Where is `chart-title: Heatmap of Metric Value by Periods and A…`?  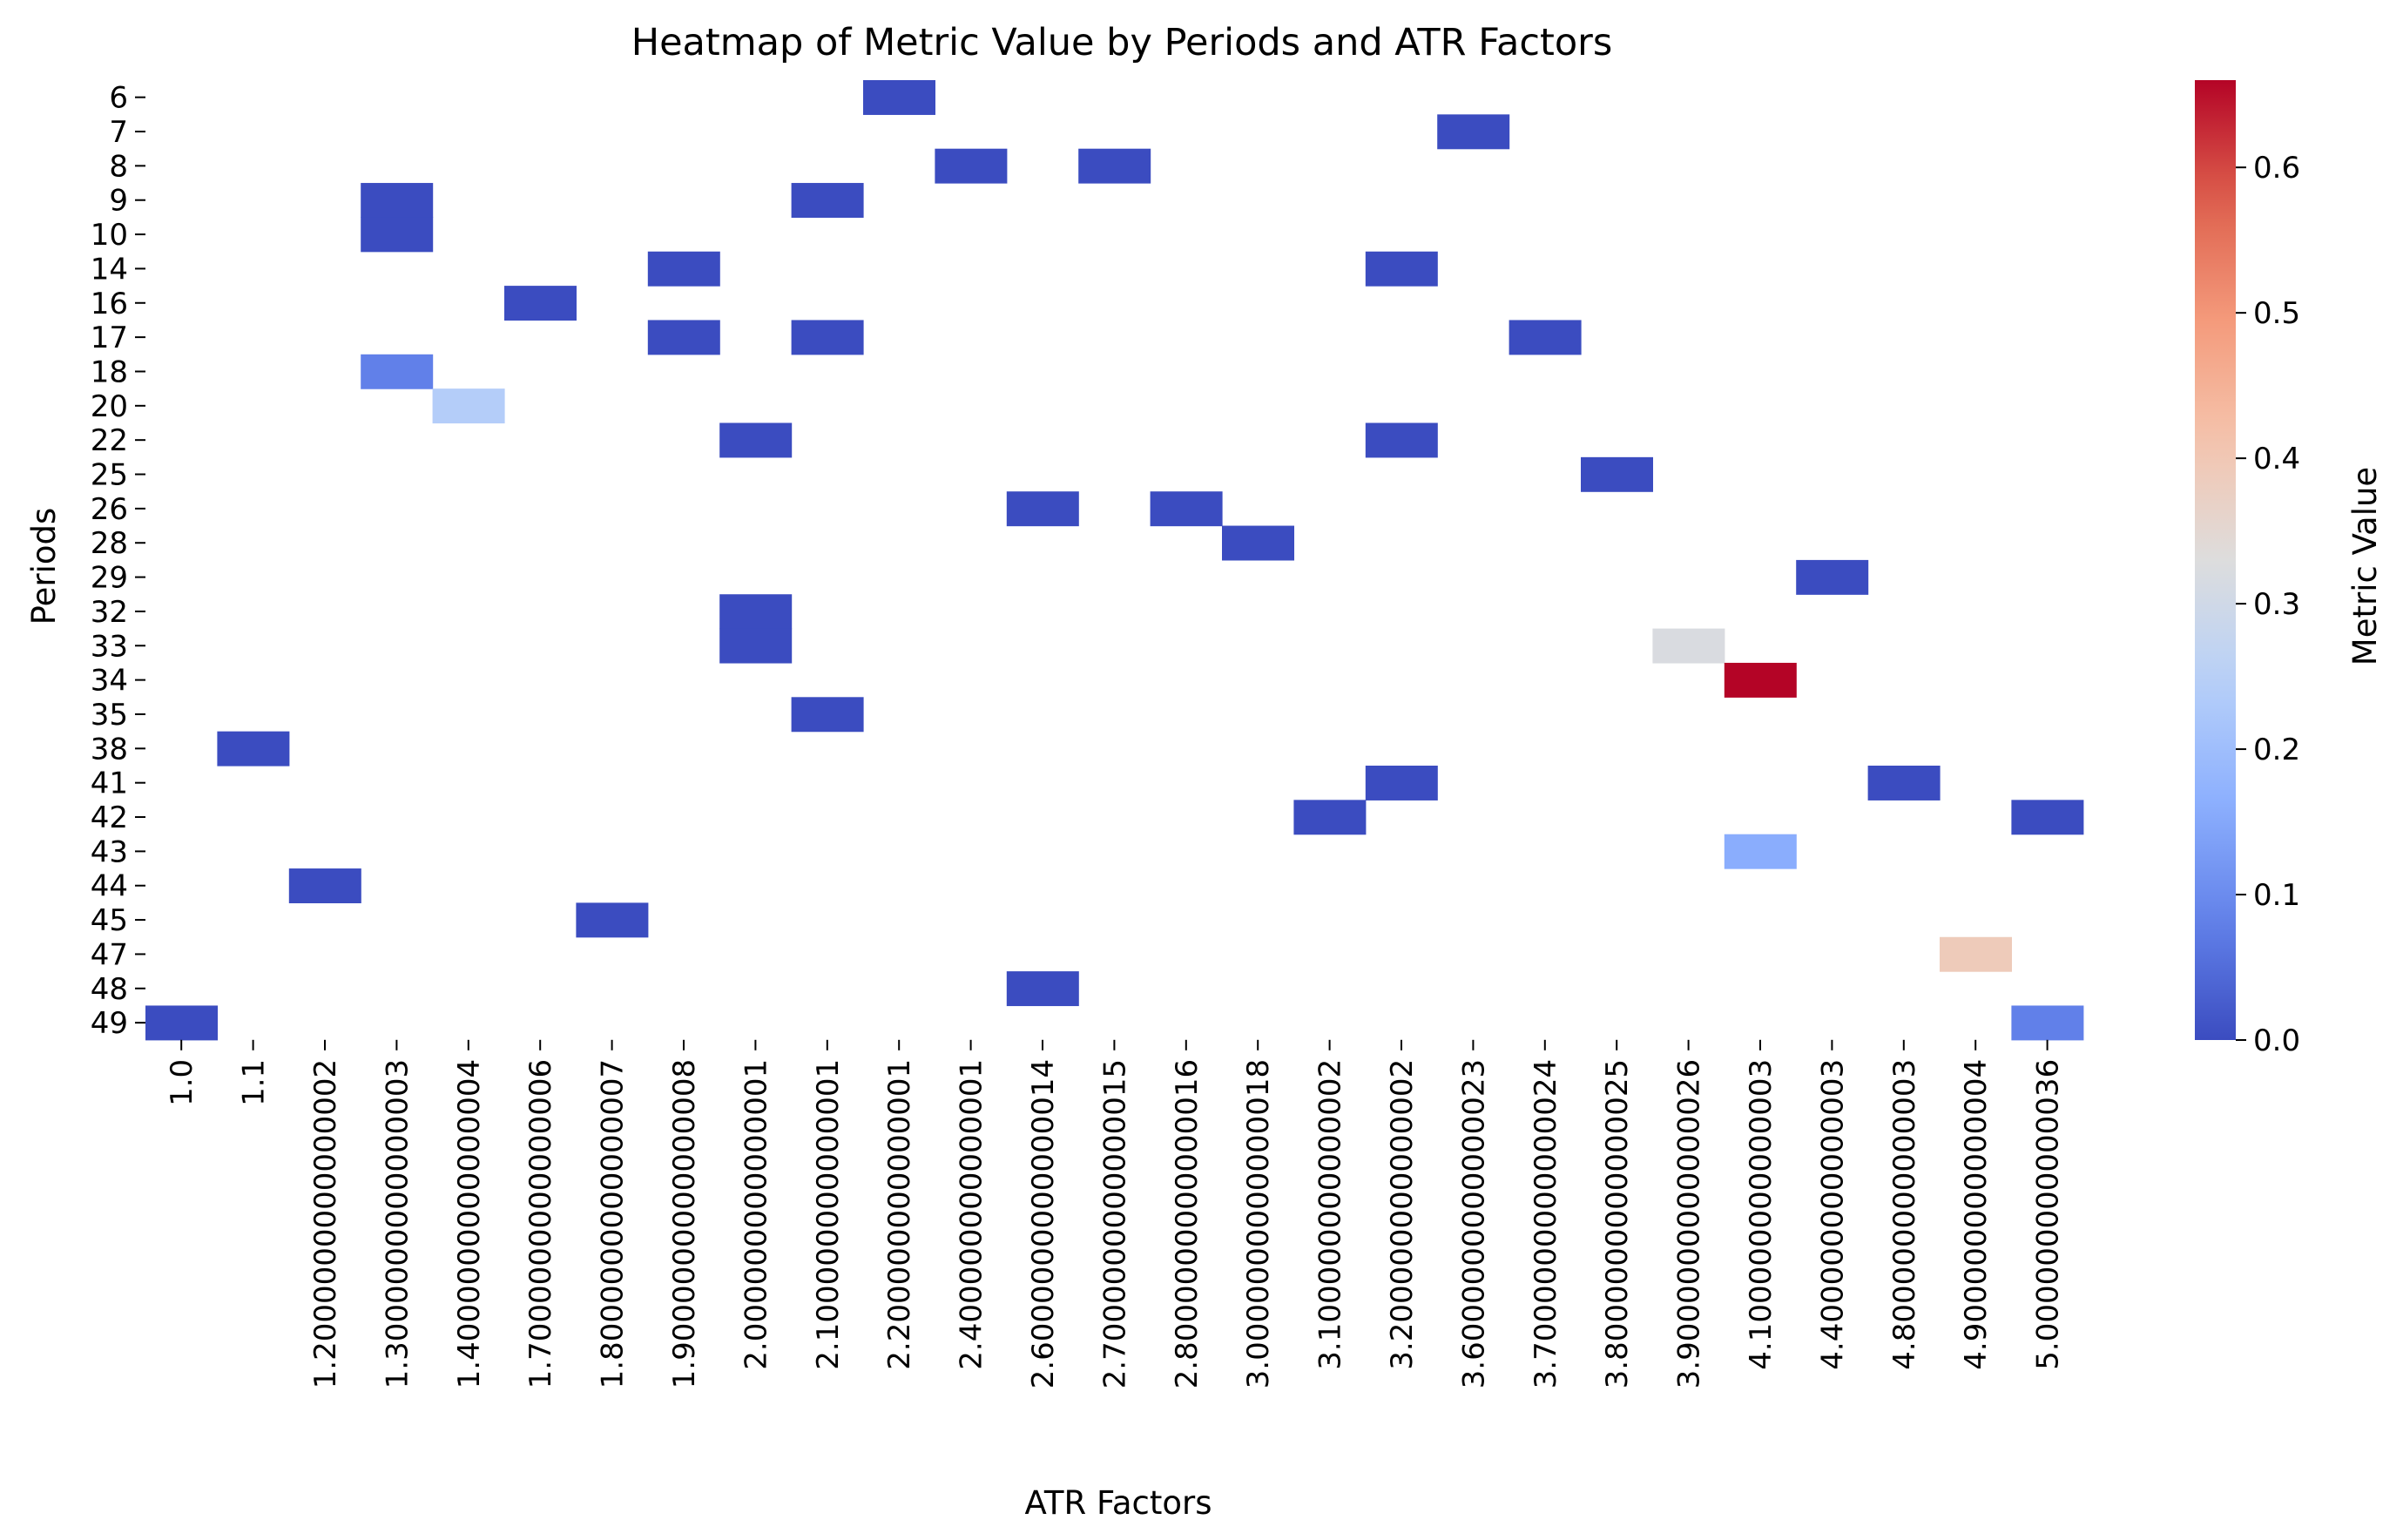
chart-title: Heatmap of Metric Value by Periods and A… is located at coordinates (1121, 42).